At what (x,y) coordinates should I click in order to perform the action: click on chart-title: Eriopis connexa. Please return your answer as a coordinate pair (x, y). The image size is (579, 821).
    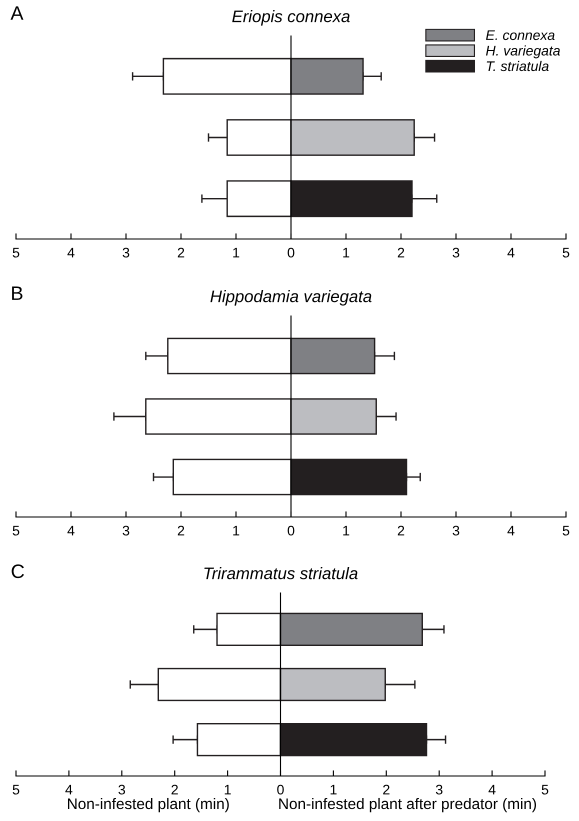
    Looking at the image, I should click on (291, 18).